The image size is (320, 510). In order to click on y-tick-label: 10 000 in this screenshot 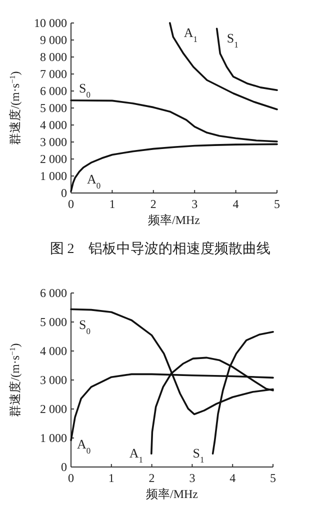, I will do `click(50, 23)`.